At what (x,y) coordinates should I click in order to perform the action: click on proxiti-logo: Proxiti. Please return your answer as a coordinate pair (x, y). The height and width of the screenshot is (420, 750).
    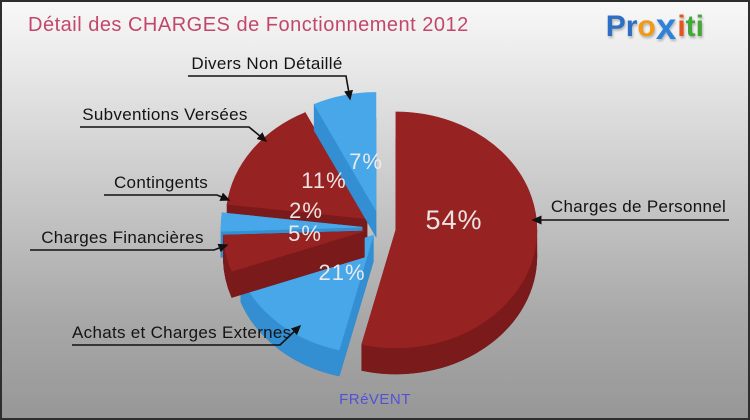
    Looking at the image, I should click on (654, 26).